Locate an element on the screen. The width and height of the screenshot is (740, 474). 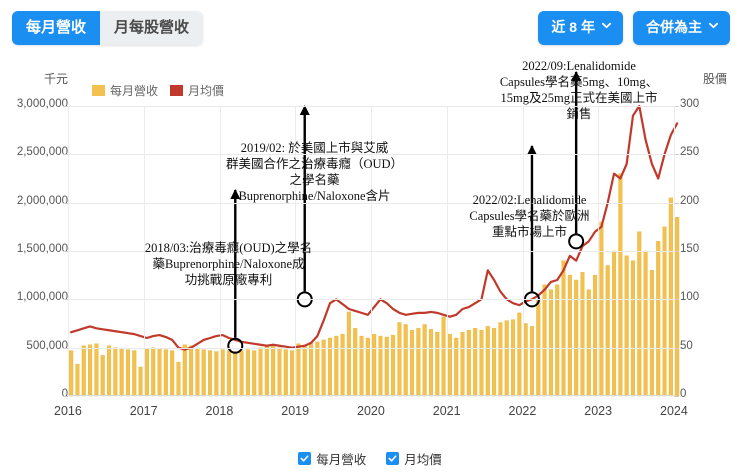
dropdown-report-type: 合併為主 is located at coordinates (681, 28).